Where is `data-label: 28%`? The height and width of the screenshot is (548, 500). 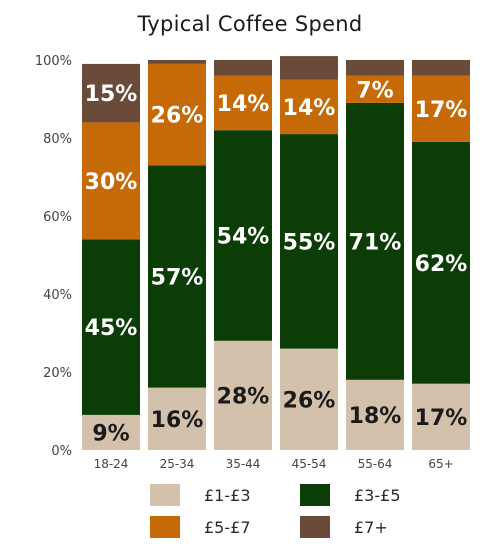 data-label: 28% is located at coordinates (243, 396).